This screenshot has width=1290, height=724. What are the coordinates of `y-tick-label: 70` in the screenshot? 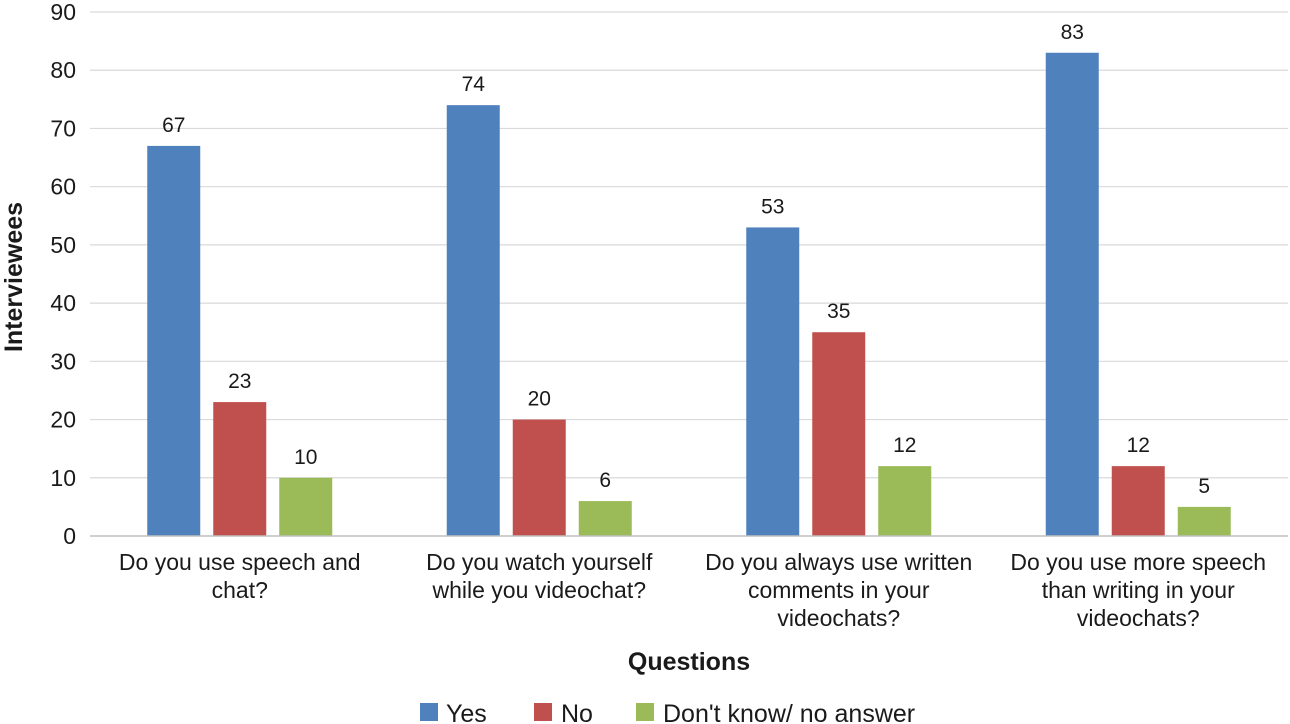 It's located at (63, 128).